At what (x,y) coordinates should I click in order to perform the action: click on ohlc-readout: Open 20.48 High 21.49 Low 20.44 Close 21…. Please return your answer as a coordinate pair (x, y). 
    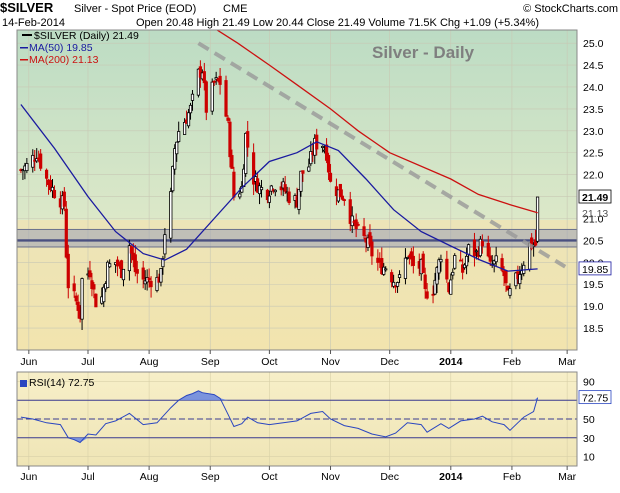
    Looking at the image, I should click on (337, 23).